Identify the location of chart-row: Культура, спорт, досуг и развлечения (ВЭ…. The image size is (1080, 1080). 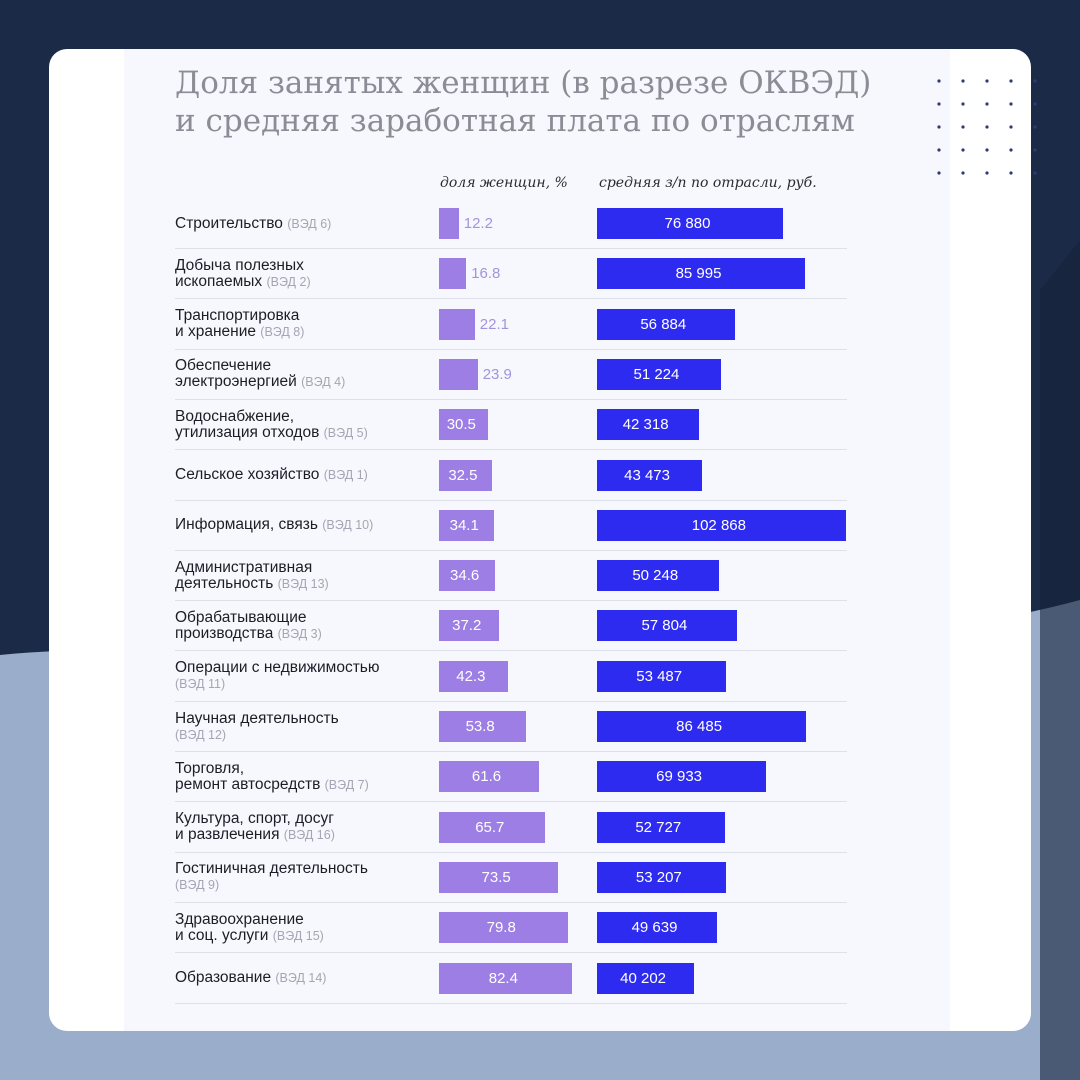
(511, 828).